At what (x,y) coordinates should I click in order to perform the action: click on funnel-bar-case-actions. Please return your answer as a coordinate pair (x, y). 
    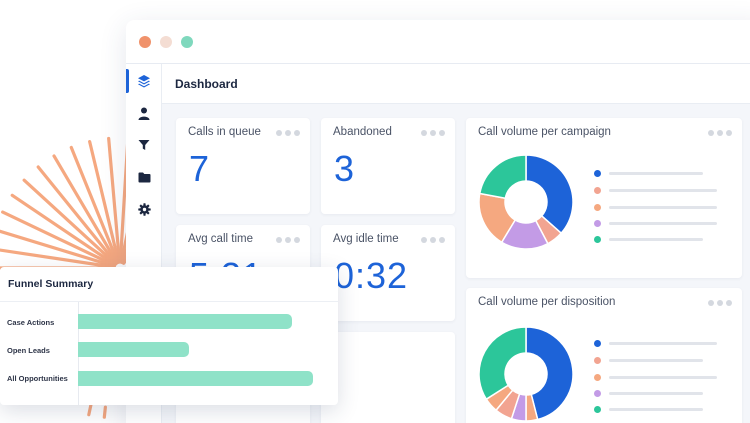
    Looking at the image, I should click on (185, 321).